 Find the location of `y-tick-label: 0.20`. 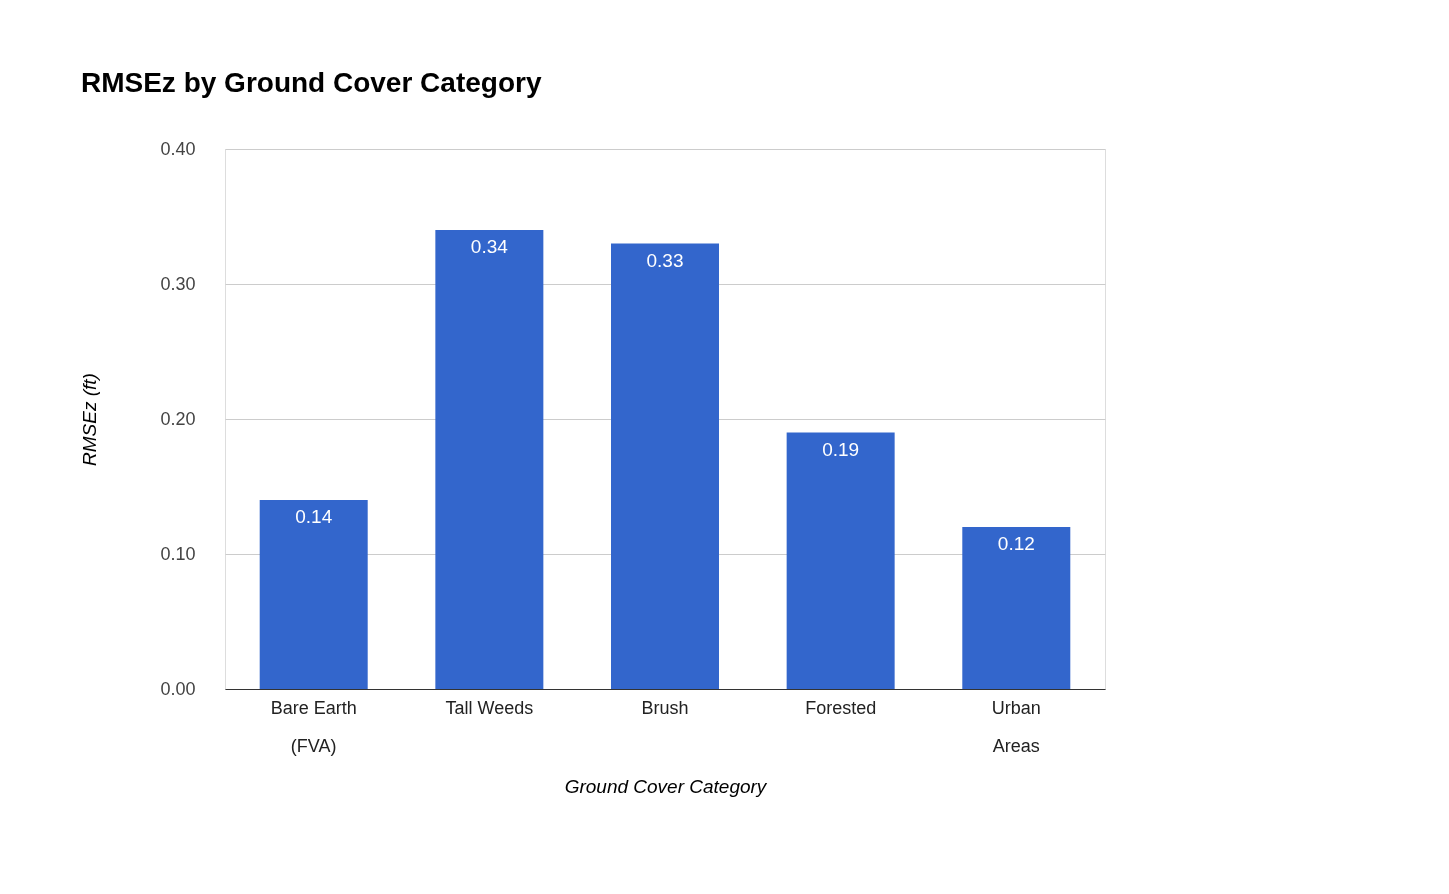

y-tick-label: 0.20 is located at coordinates (178, 418).